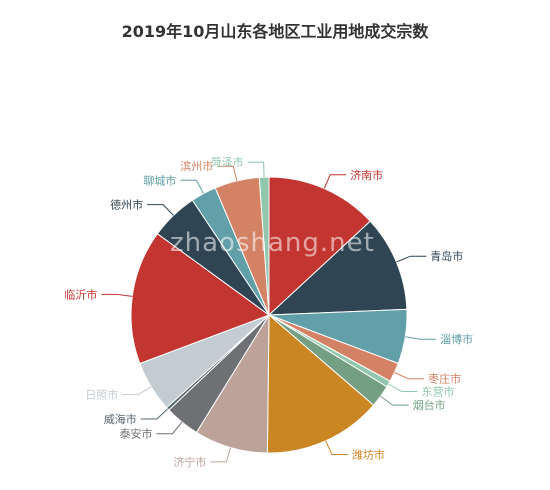 Image resolution: width=550 pixels, height=490 pixels. I want to click on pie-label-13: 聊城市, so click(159, 180).